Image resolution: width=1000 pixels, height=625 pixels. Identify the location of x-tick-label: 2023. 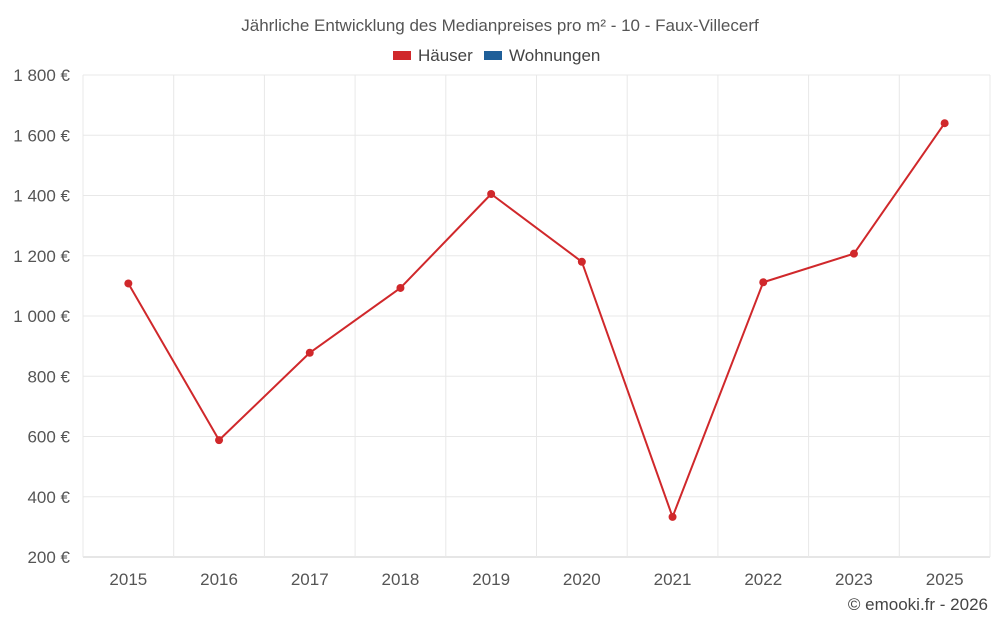
(854, 579).